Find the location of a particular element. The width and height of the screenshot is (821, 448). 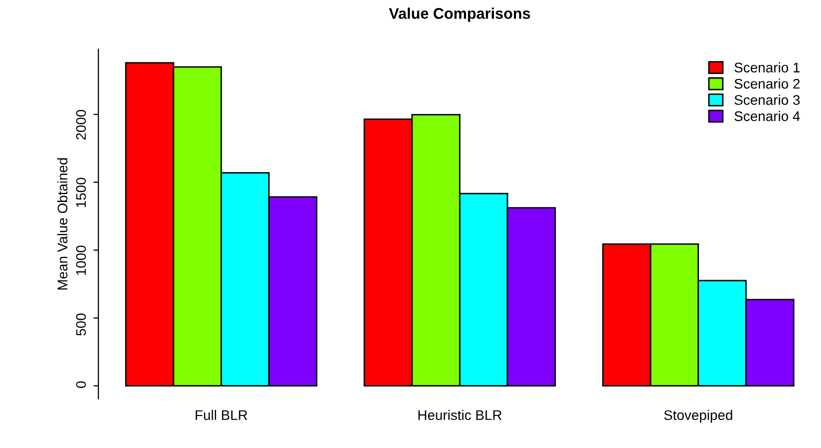

legend-label: Scenario 1 is located at coordinates (767, 67).